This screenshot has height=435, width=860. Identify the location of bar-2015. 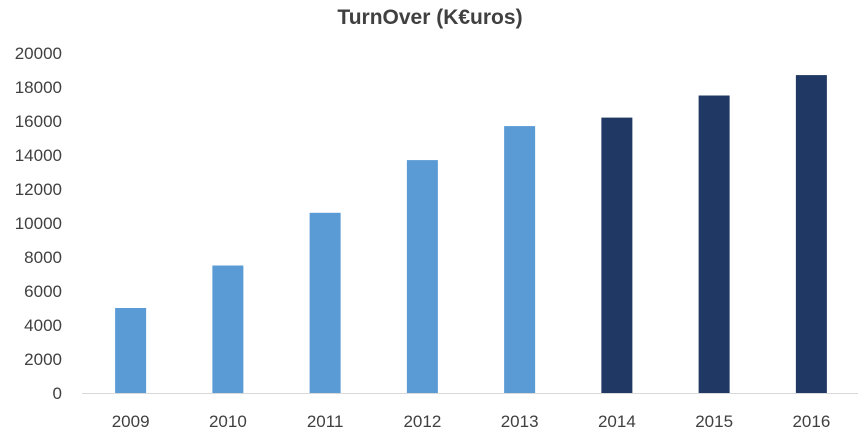
(714, 244).